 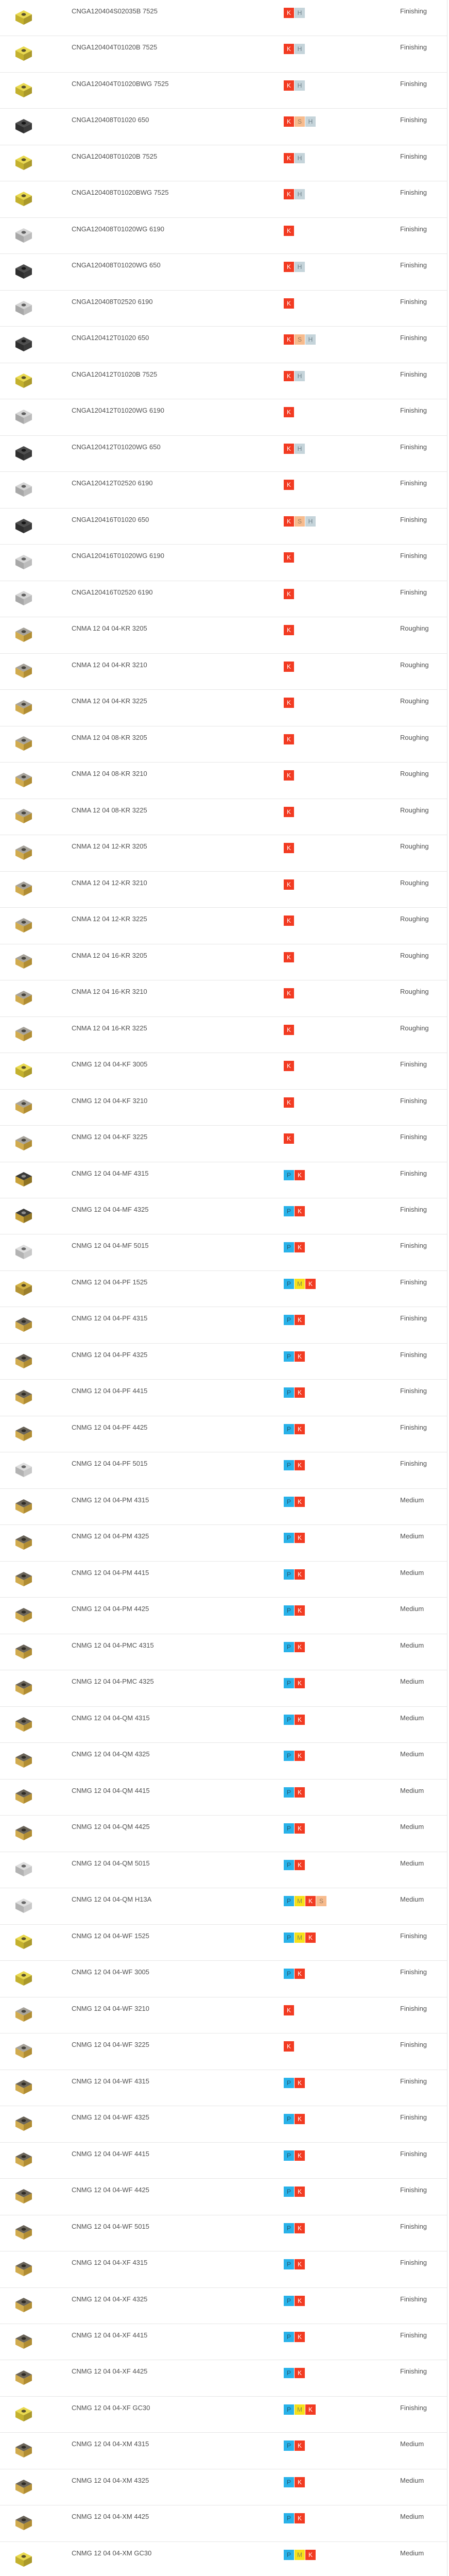 What do you see at coordinates (223, 308) in the screenshot?
I see `product-row: CNGA120408T02520 6190 K Finishing` at bounding box center [223, 308].